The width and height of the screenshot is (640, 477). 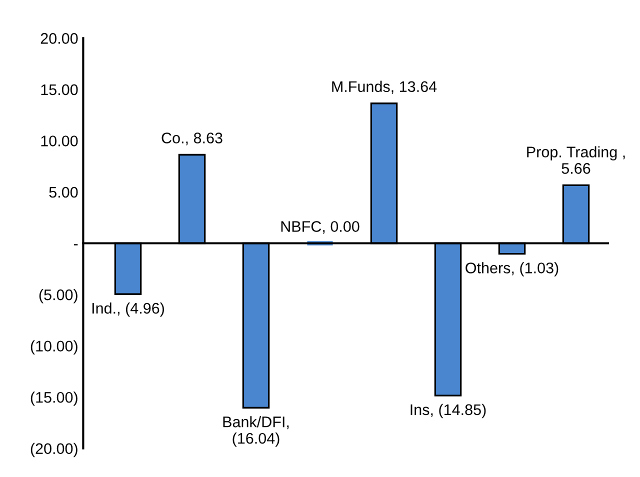 I want to click on data-label: Others, (1.03), so click(x=512, y=269).